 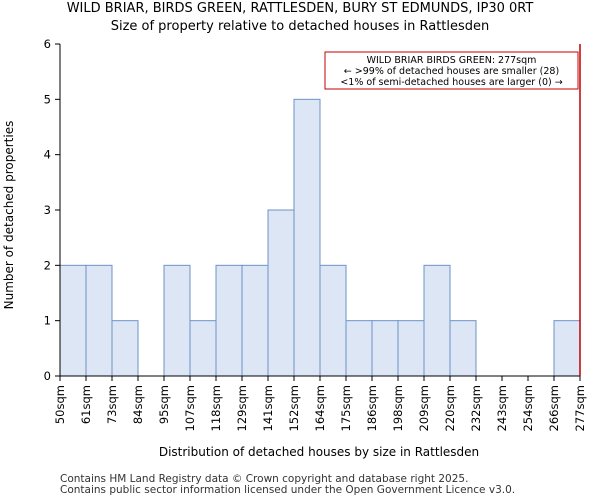 I want to click on y-tick-label: 5, so click(x=47, y=99).